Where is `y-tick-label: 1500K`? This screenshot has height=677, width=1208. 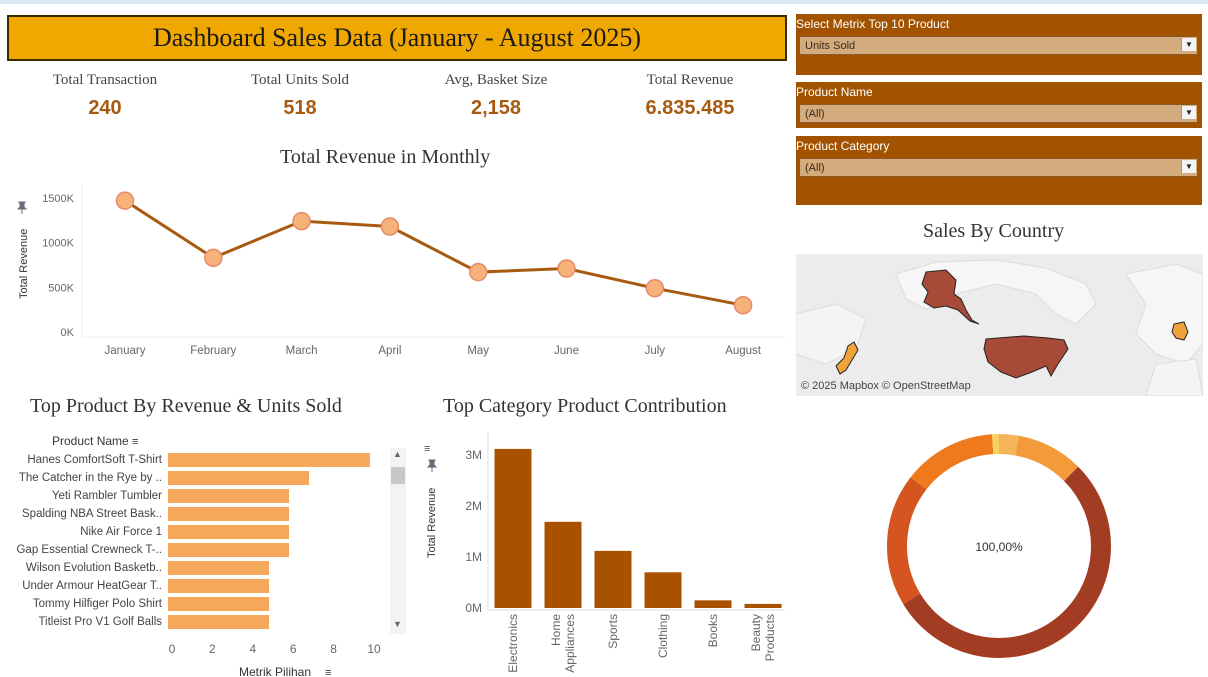
y-tick-label: 1500K is located at coordinates (58, 199).